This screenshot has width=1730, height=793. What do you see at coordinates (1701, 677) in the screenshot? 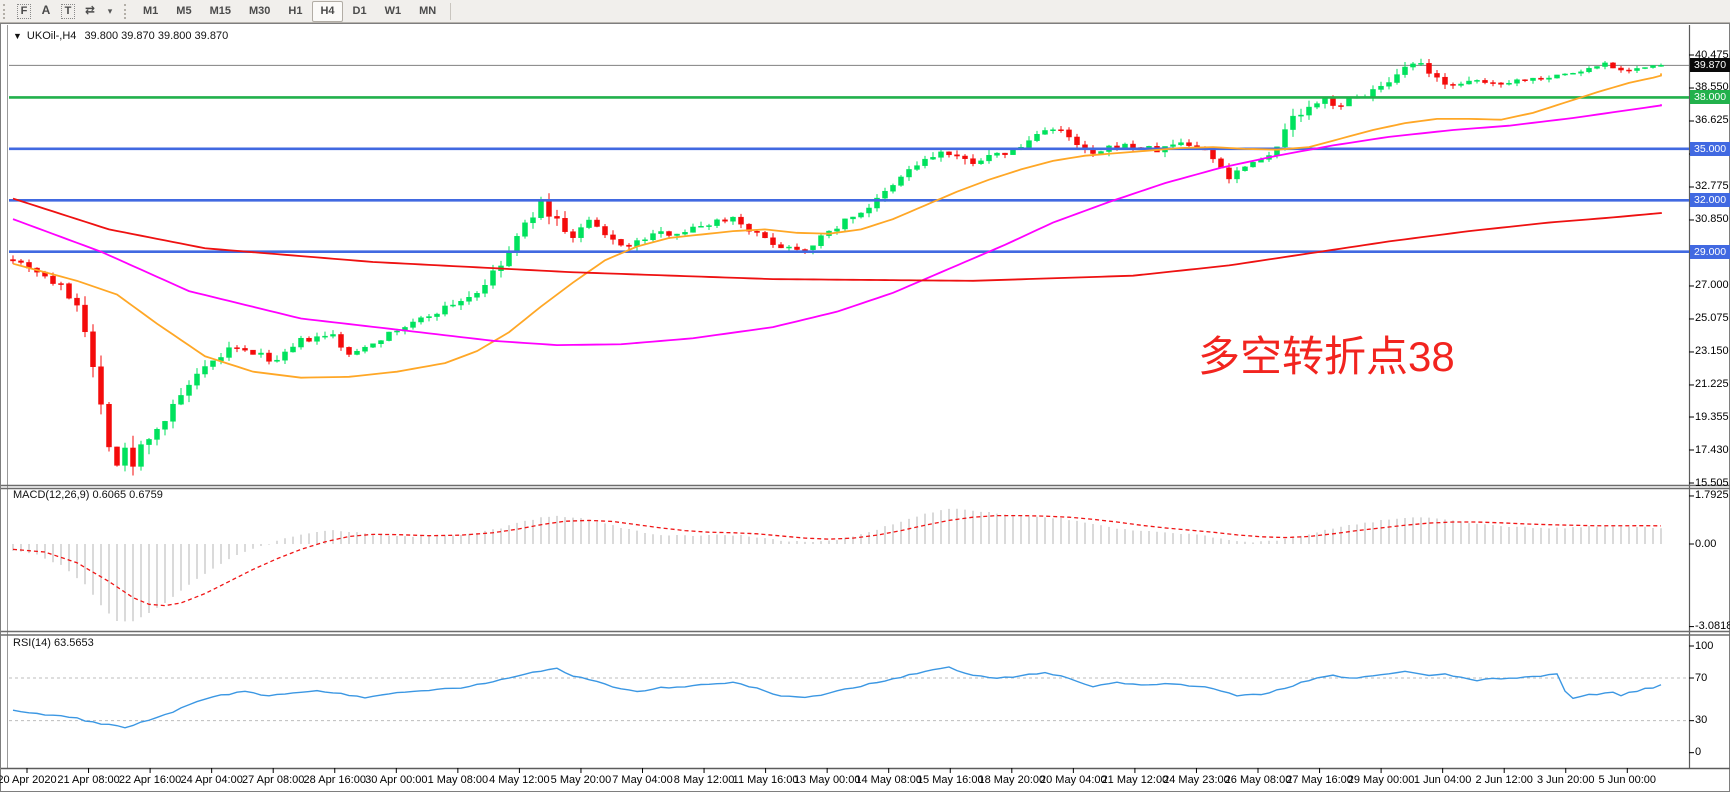
I see `rsi-tick-70: 70` at bounding box center [1701, 677].